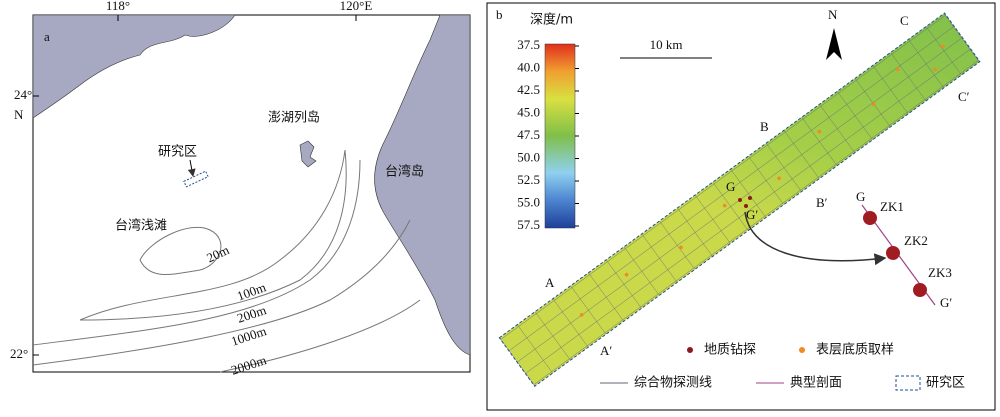 The height and width of the screenshot is (417, 1000). I want to click on legend-label: 研究区, so click(945, 383).